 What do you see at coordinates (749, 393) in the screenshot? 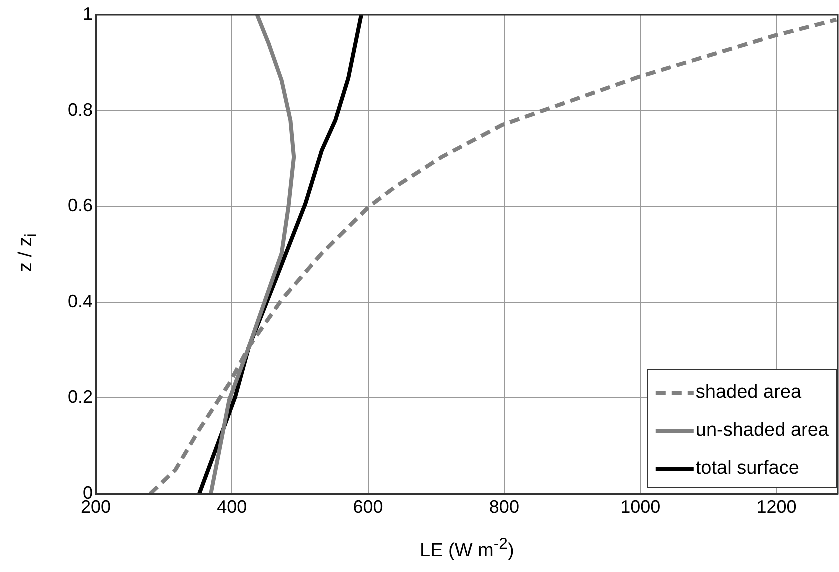
I see `legend-label: shaded area` at bounding box center [749, 393].